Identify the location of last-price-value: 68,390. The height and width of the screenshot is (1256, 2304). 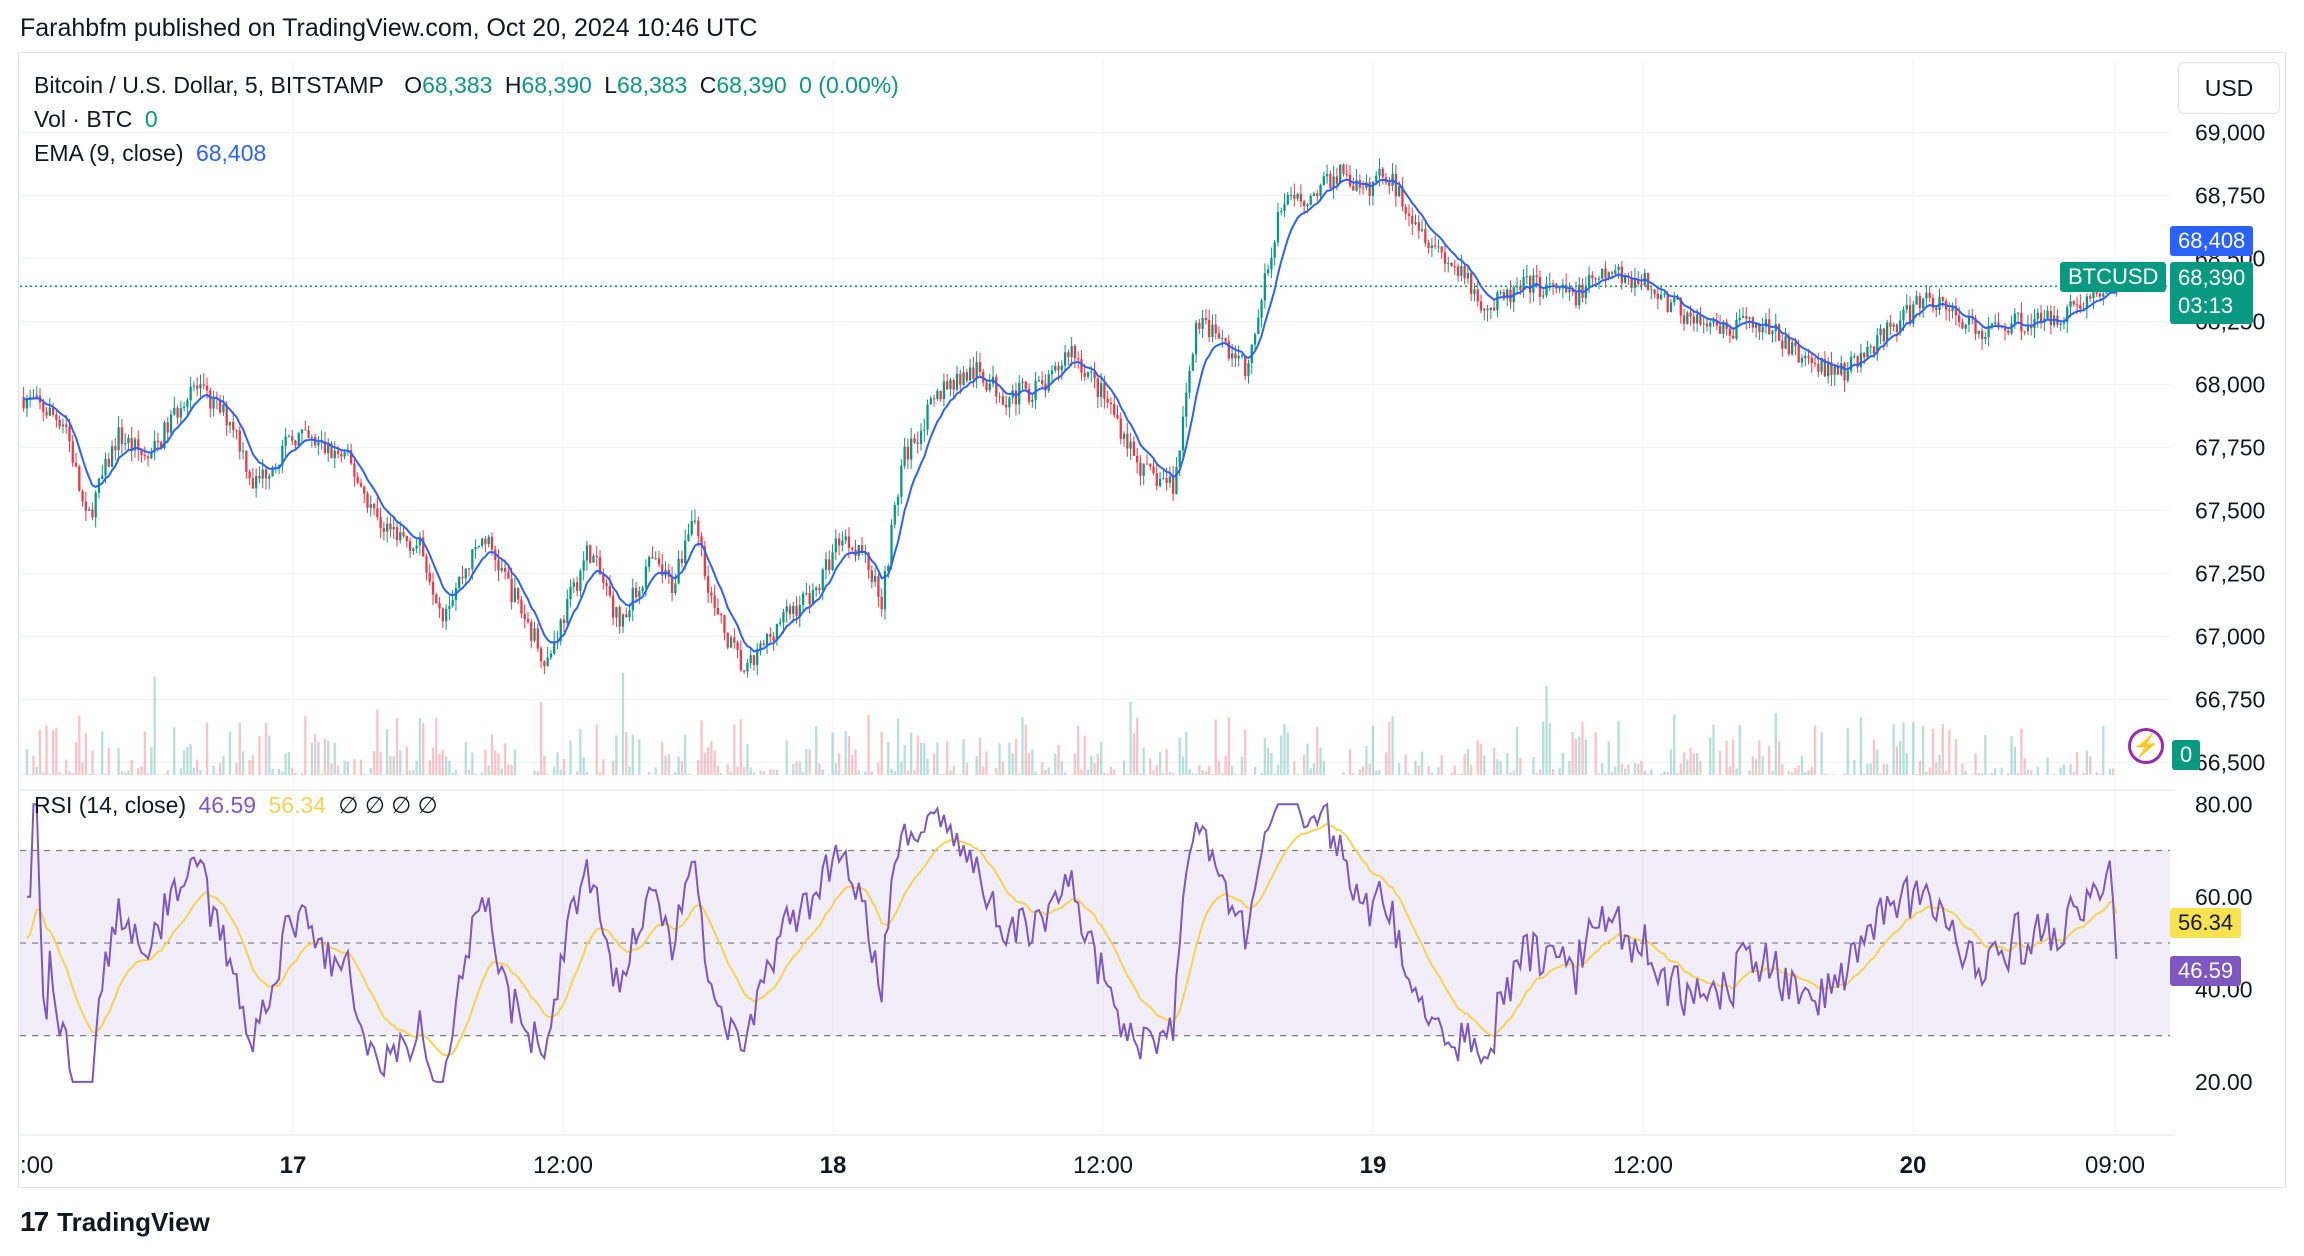
(2212, 277).